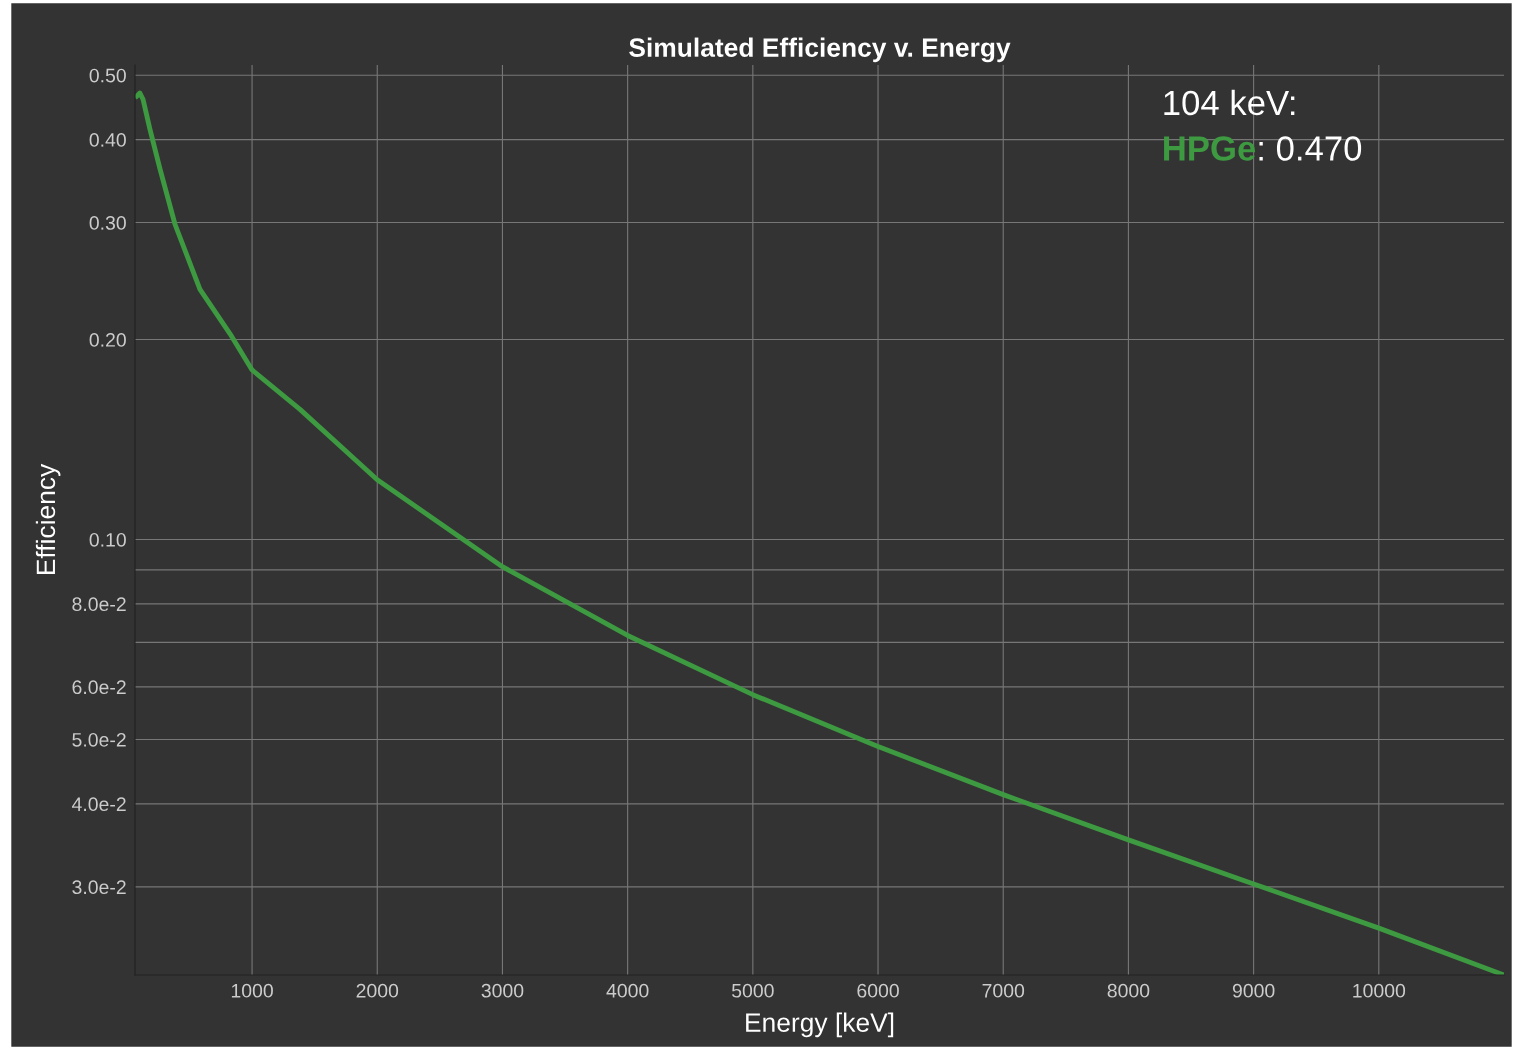  What do you see at coordinates (99, 687) in the screenshot?
I see `y-tick-label: 6.0e-2` at bounding box center [99, 687].